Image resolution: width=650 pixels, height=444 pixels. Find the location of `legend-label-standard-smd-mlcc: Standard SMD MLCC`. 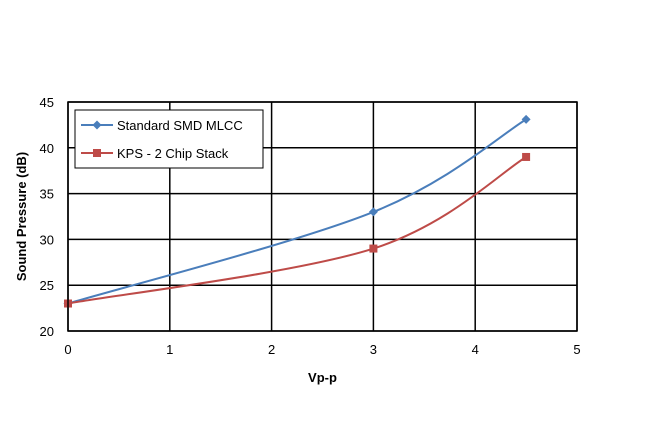

legend-label-standard-smd-mlcc: Standard SMD MLCC is located at coordinates (180, 125).